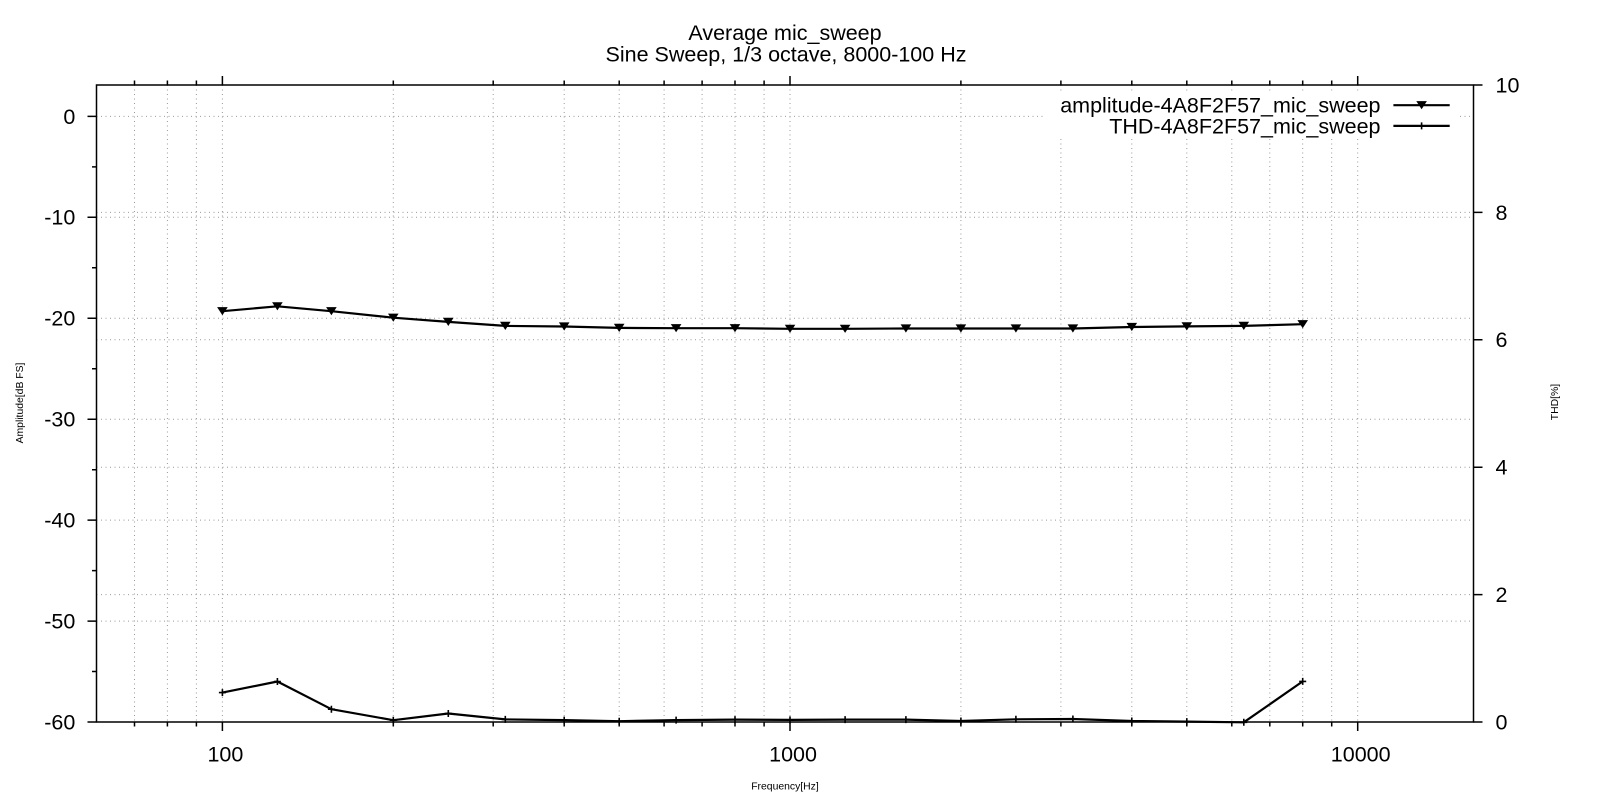  What do you see at coordinates (784, 33) in the screenshot?
I see `svg-text: Average mic_sweep` at bounding box center [784, 33].